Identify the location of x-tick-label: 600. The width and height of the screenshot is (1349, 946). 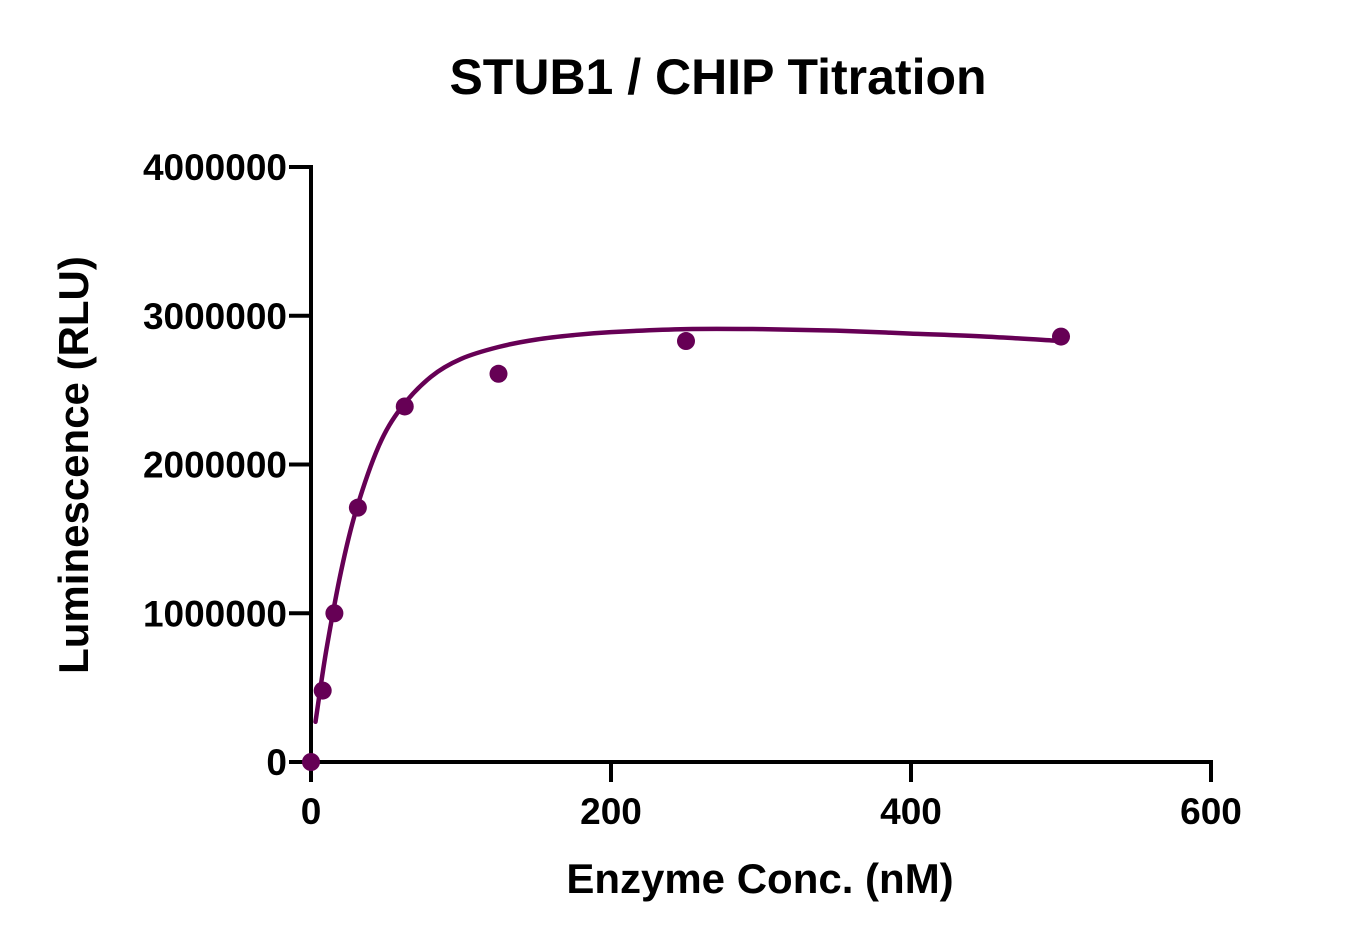
(1211, 811).